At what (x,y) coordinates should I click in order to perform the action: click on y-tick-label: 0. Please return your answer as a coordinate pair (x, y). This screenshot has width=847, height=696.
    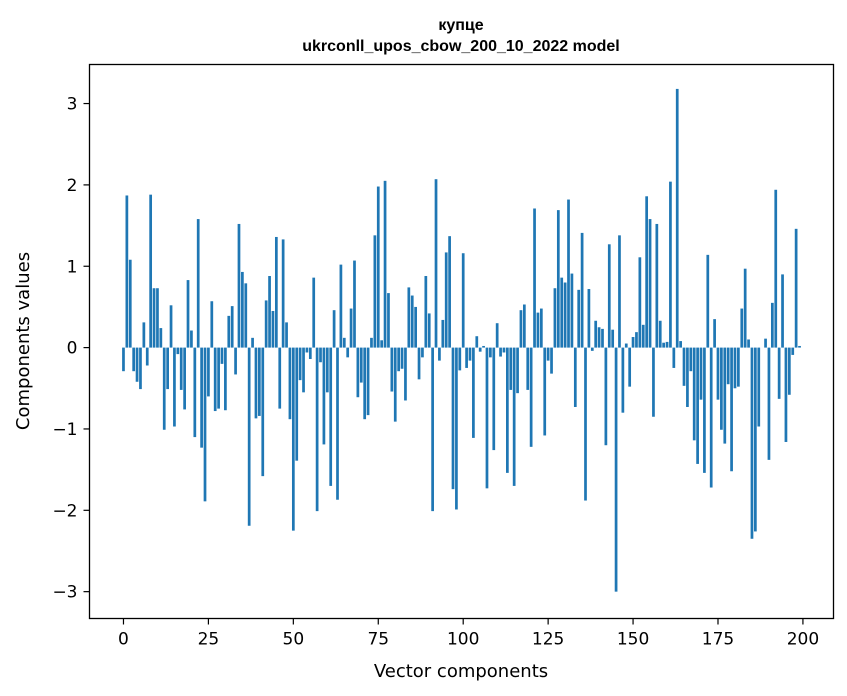
    Looking at the image, I should click on (72, 349).